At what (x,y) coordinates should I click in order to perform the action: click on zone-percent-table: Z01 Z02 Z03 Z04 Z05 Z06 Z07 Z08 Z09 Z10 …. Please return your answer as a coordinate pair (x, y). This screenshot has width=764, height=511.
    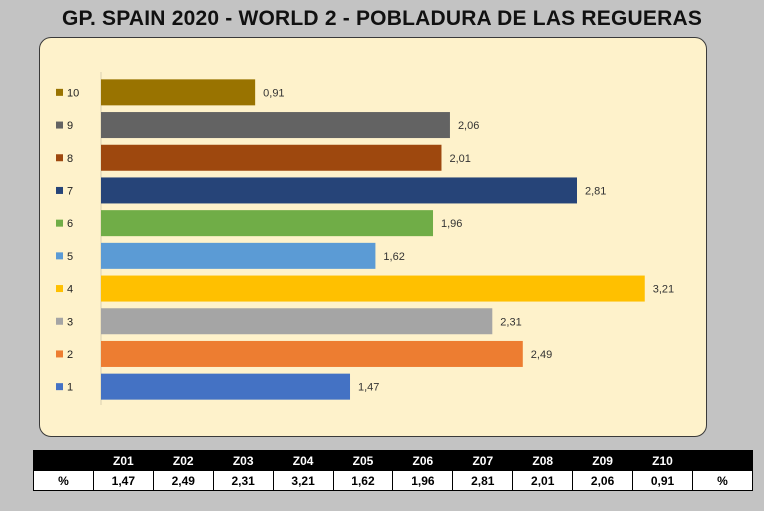
    Looking at the image, I should click on (393, 470).